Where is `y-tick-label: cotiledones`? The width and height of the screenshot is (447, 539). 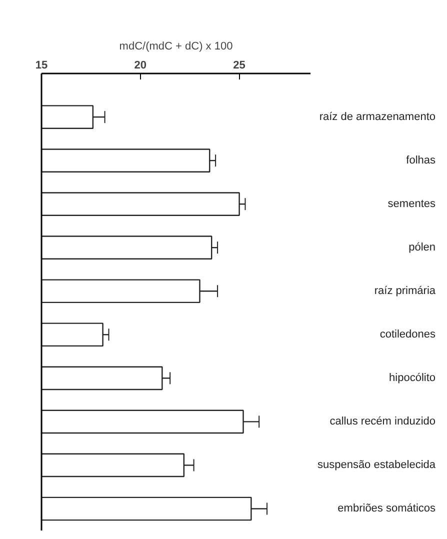
y-tick-label: cotiledones is located at coordinates (408, 334).